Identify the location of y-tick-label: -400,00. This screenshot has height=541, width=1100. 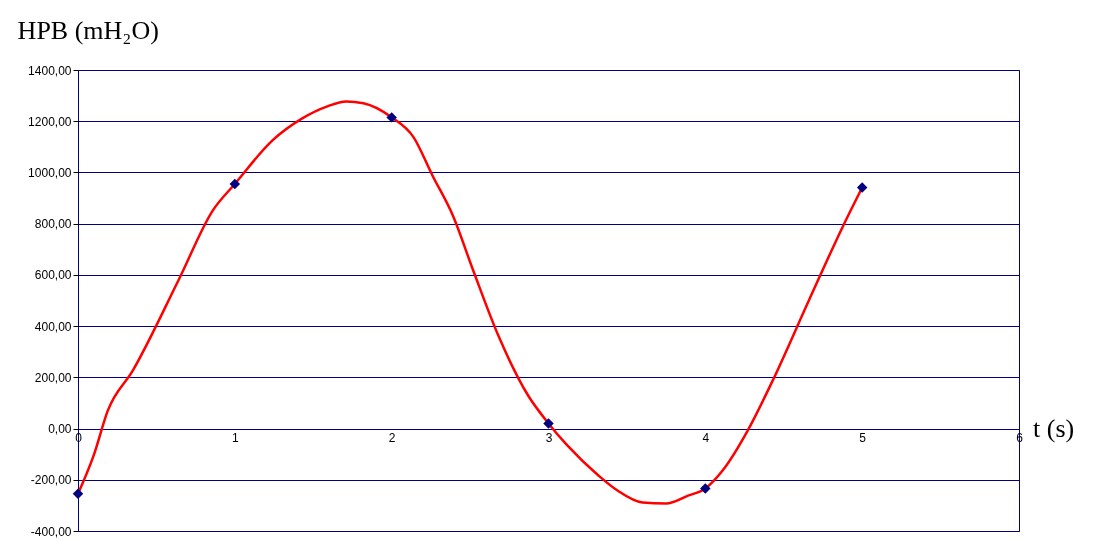
(51, 531).